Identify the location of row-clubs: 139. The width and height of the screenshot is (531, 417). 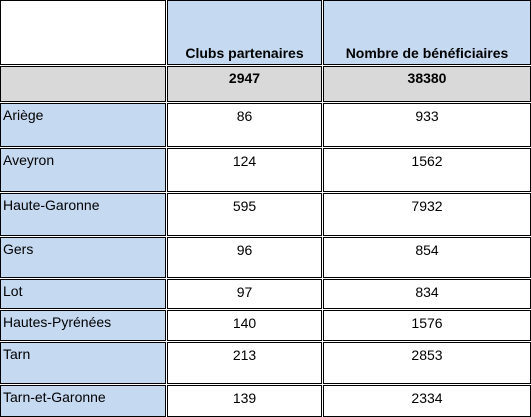
(244, 401).